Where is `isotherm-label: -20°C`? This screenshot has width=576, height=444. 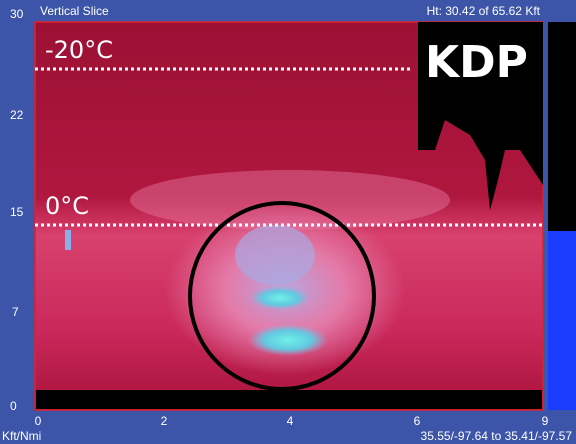 isotherm-label: -20°C is located at coordinates (79, 50).